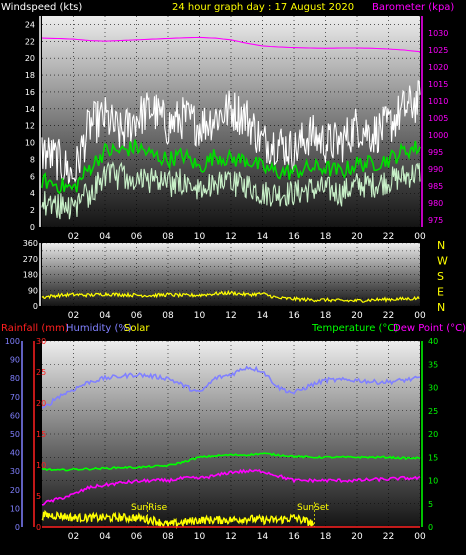 This screenshot has height=555, width=466. I want to click on rain-y-tick-label: 0, so click(38, 527).